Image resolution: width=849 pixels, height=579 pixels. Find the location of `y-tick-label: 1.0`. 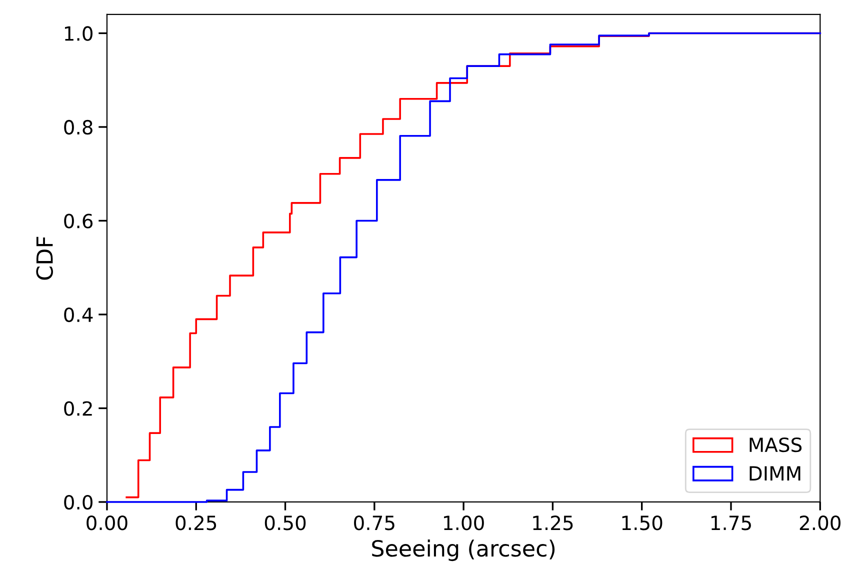

y-tick-label: 1.0 is located at coordinates (78, 33).